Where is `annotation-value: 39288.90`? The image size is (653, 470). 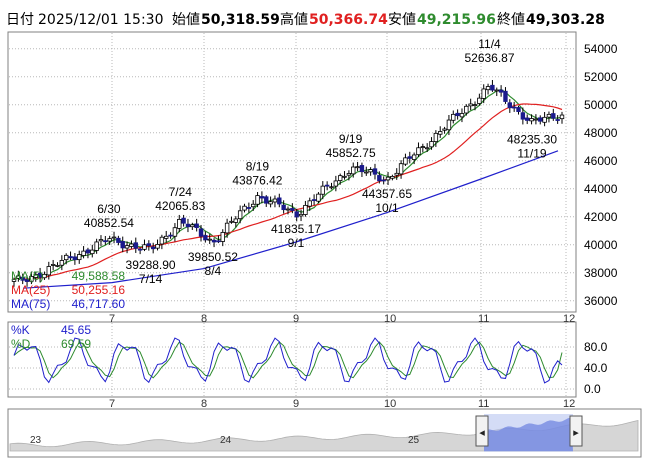
annotation-value: 39288.90 is located at coordinates (151, 265).